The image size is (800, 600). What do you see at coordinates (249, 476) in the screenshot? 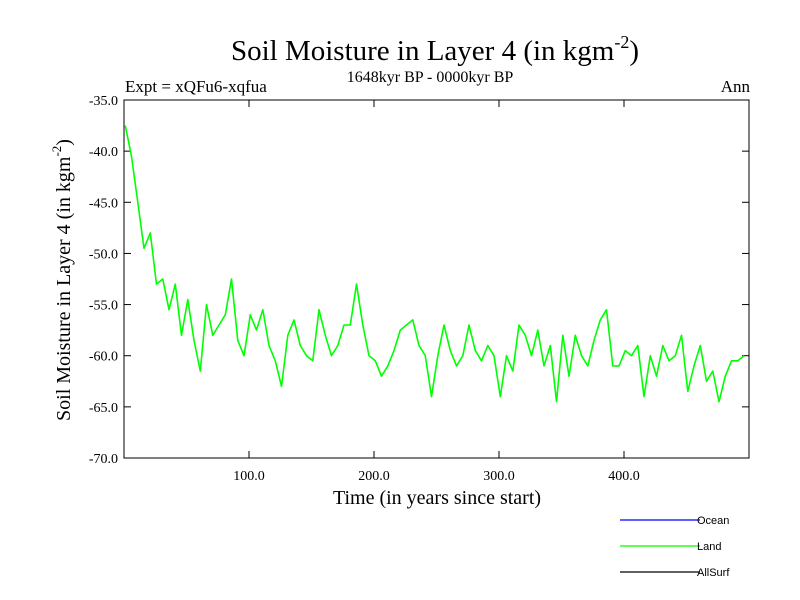
I see `x-tick-label: 100.0` at bounding box center [249, 476].